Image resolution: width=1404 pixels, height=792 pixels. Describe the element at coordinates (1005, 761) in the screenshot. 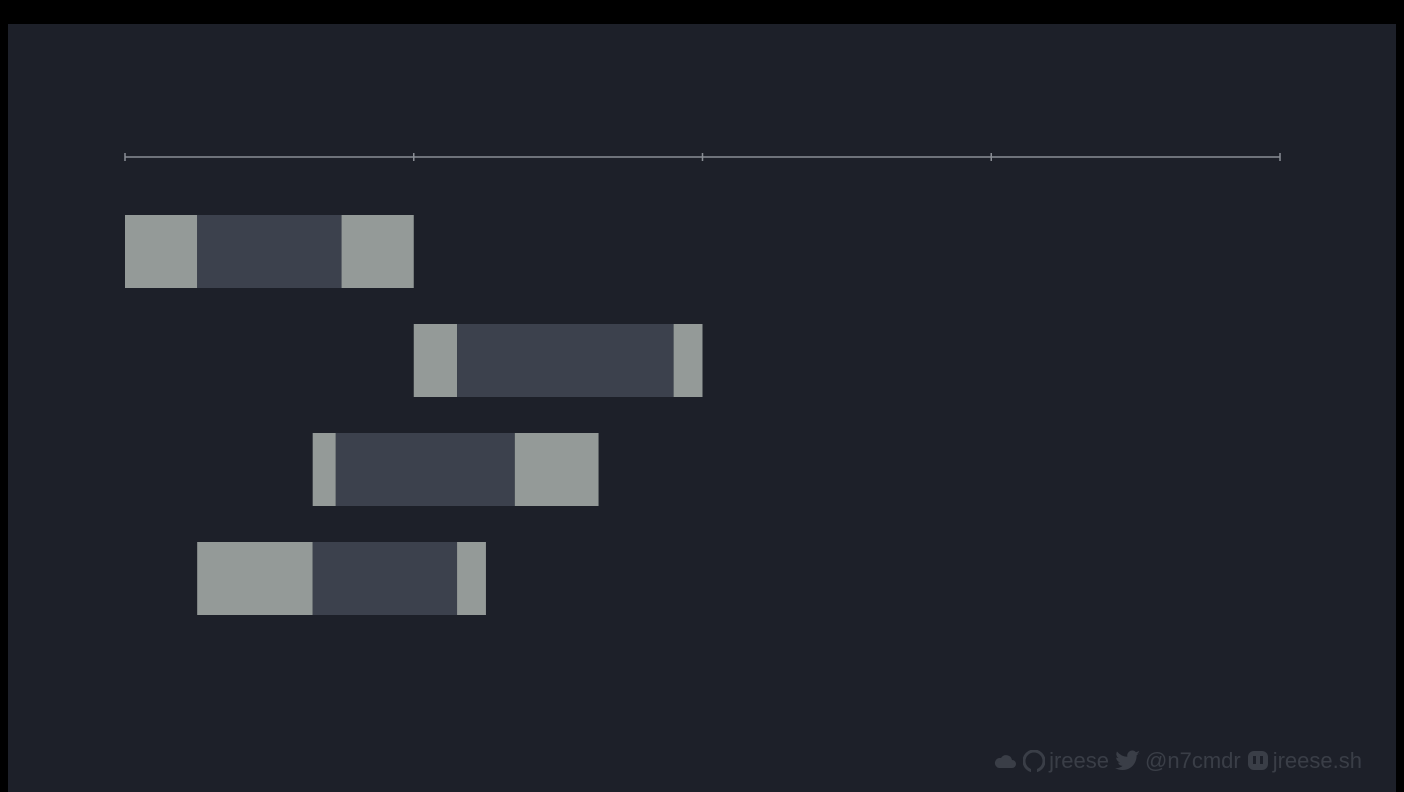

I see `cloud-icon` at that location.